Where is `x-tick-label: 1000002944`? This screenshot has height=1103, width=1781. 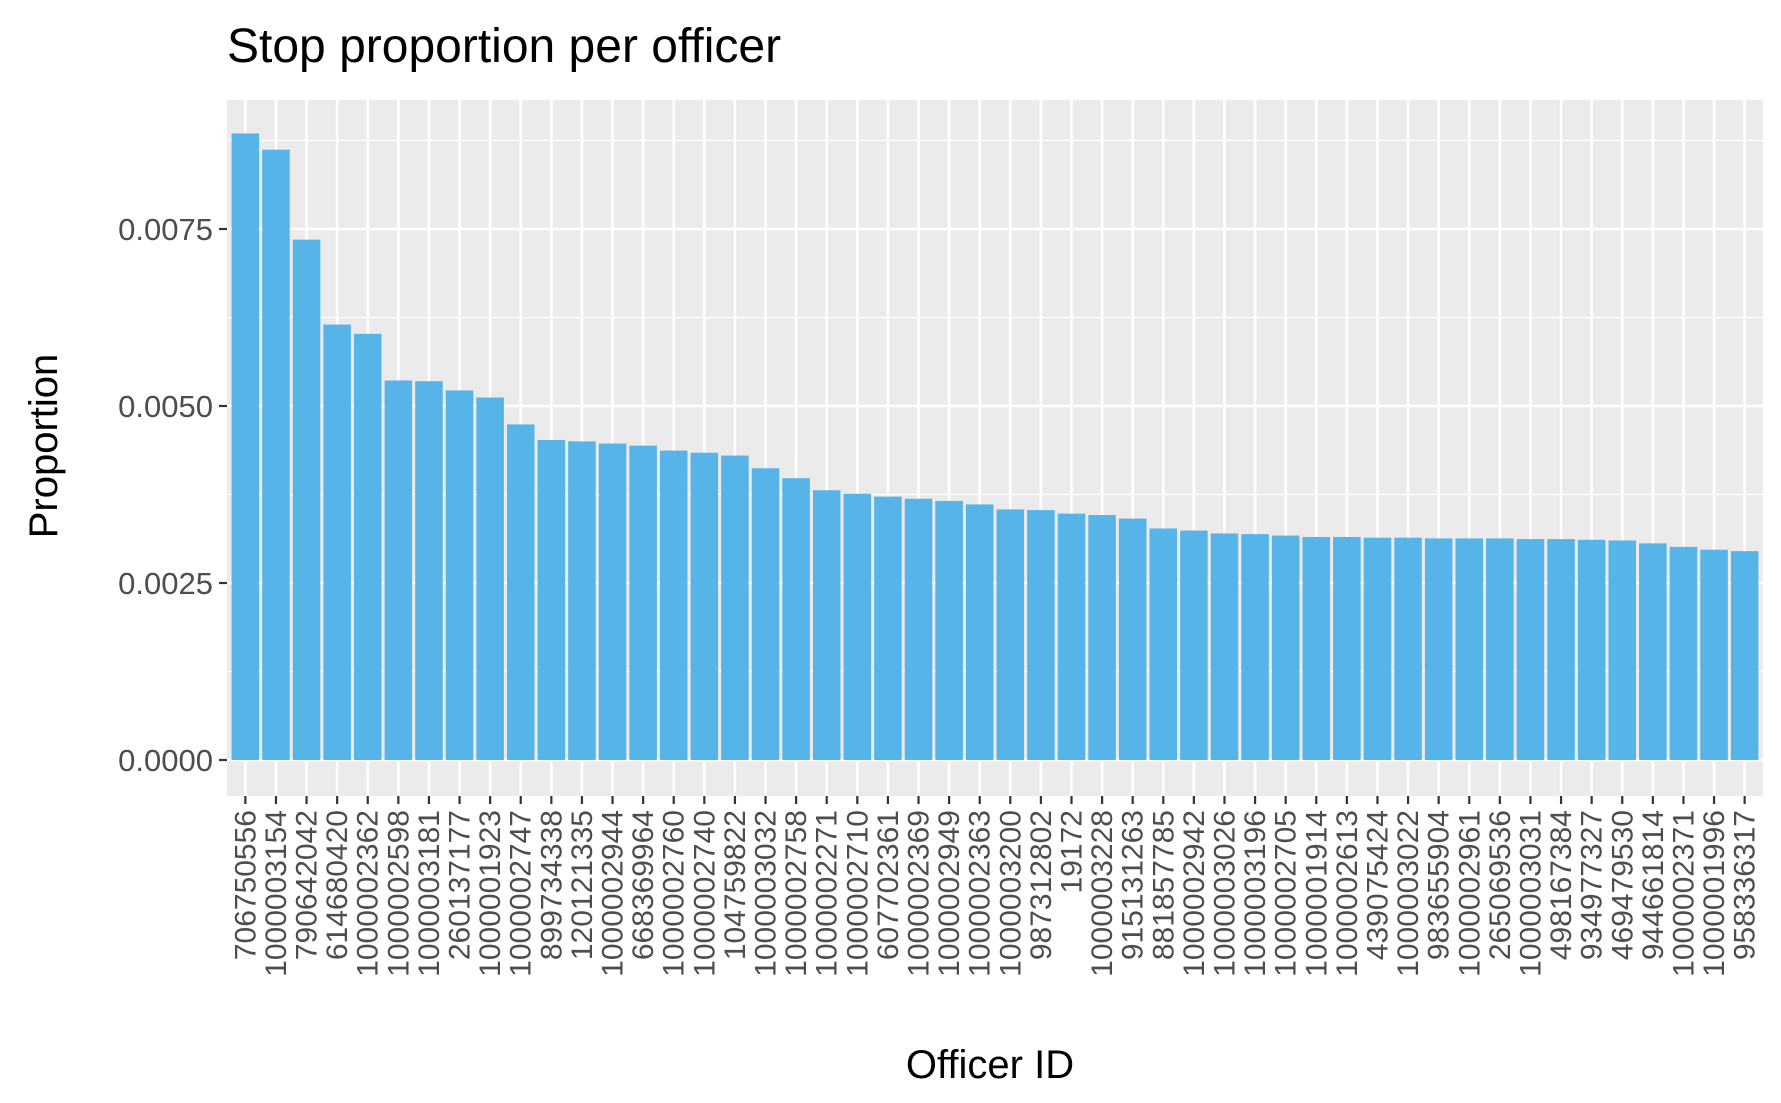
x-tick-label: 1000002944 is located at coordinates (613, 893).